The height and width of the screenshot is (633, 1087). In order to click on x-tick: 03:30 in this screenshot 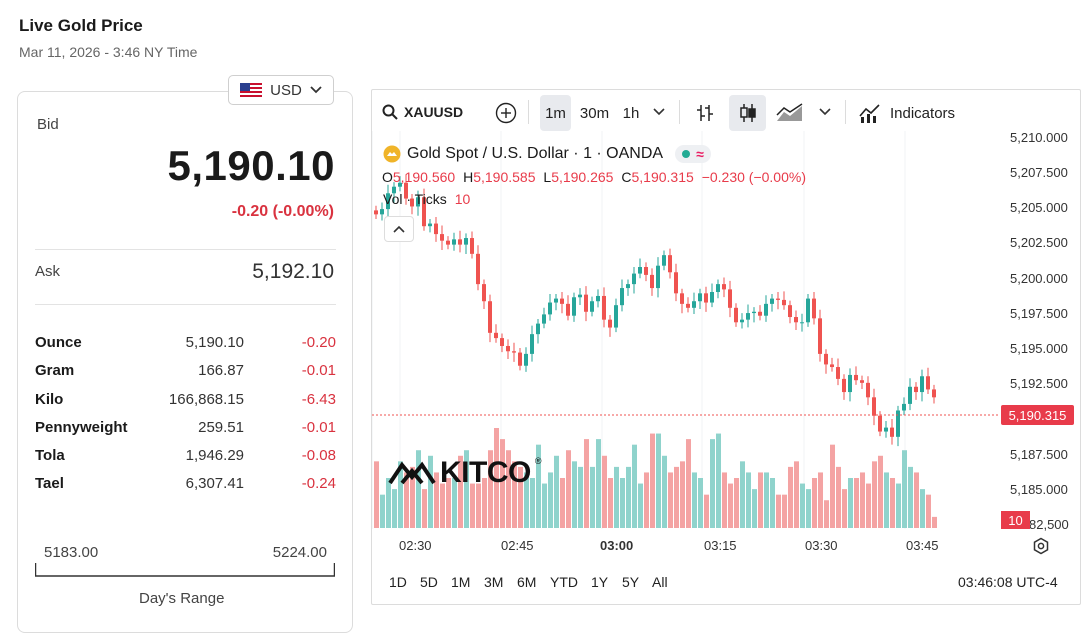, I will do `click(821, 545)`.